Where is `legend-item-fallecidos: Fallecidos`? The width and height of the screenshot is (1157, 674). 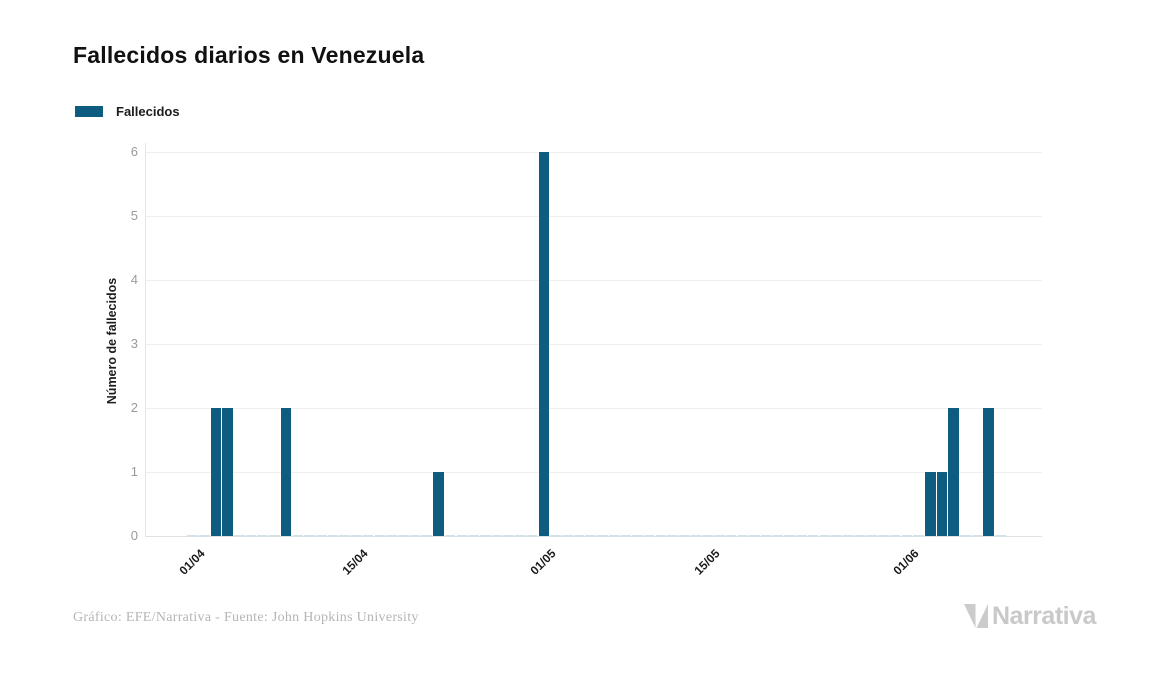 legend-item-fallecidos: Fallecidos is located at coordinates (127, 111).